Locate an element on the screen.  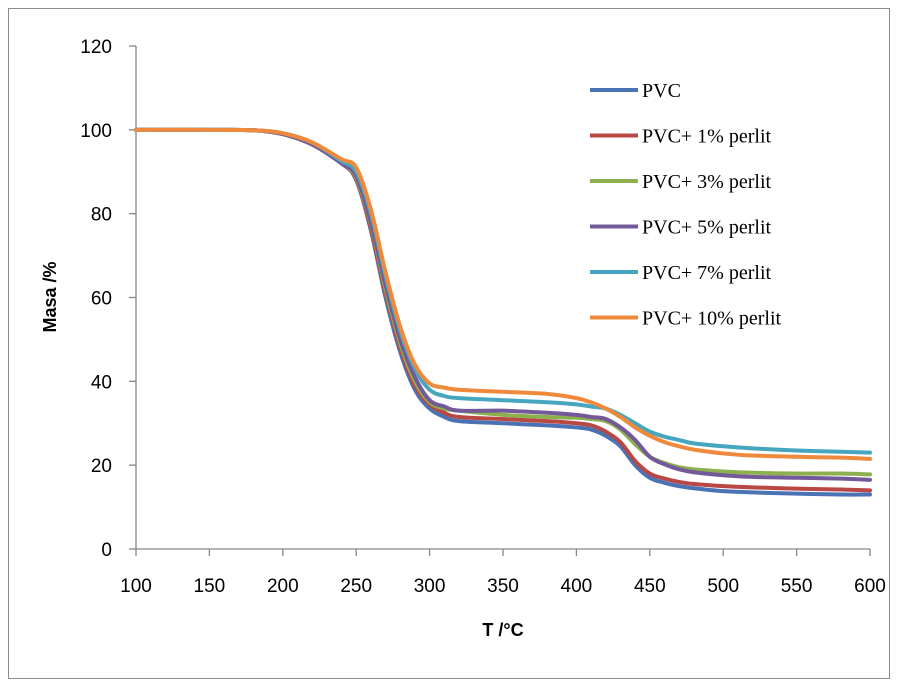
y-tick-label: 120 is located at coordinates (96, 47).